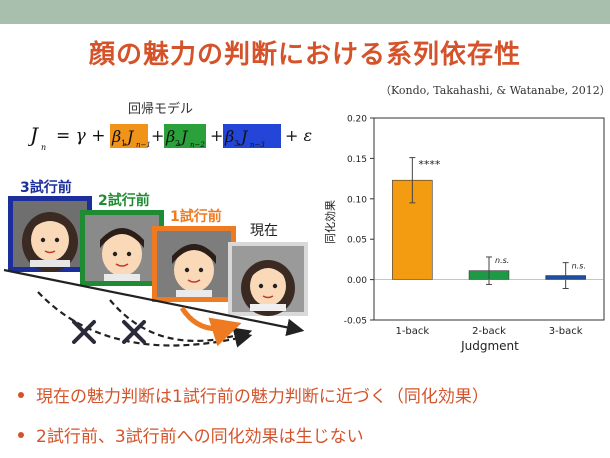  What do you see at coordinates (359, 221) in the screenshot?
I see `y-ticks: -0.05 0.00 0.05 0.10 0.15 0.20` at bounding box center [359, 221].